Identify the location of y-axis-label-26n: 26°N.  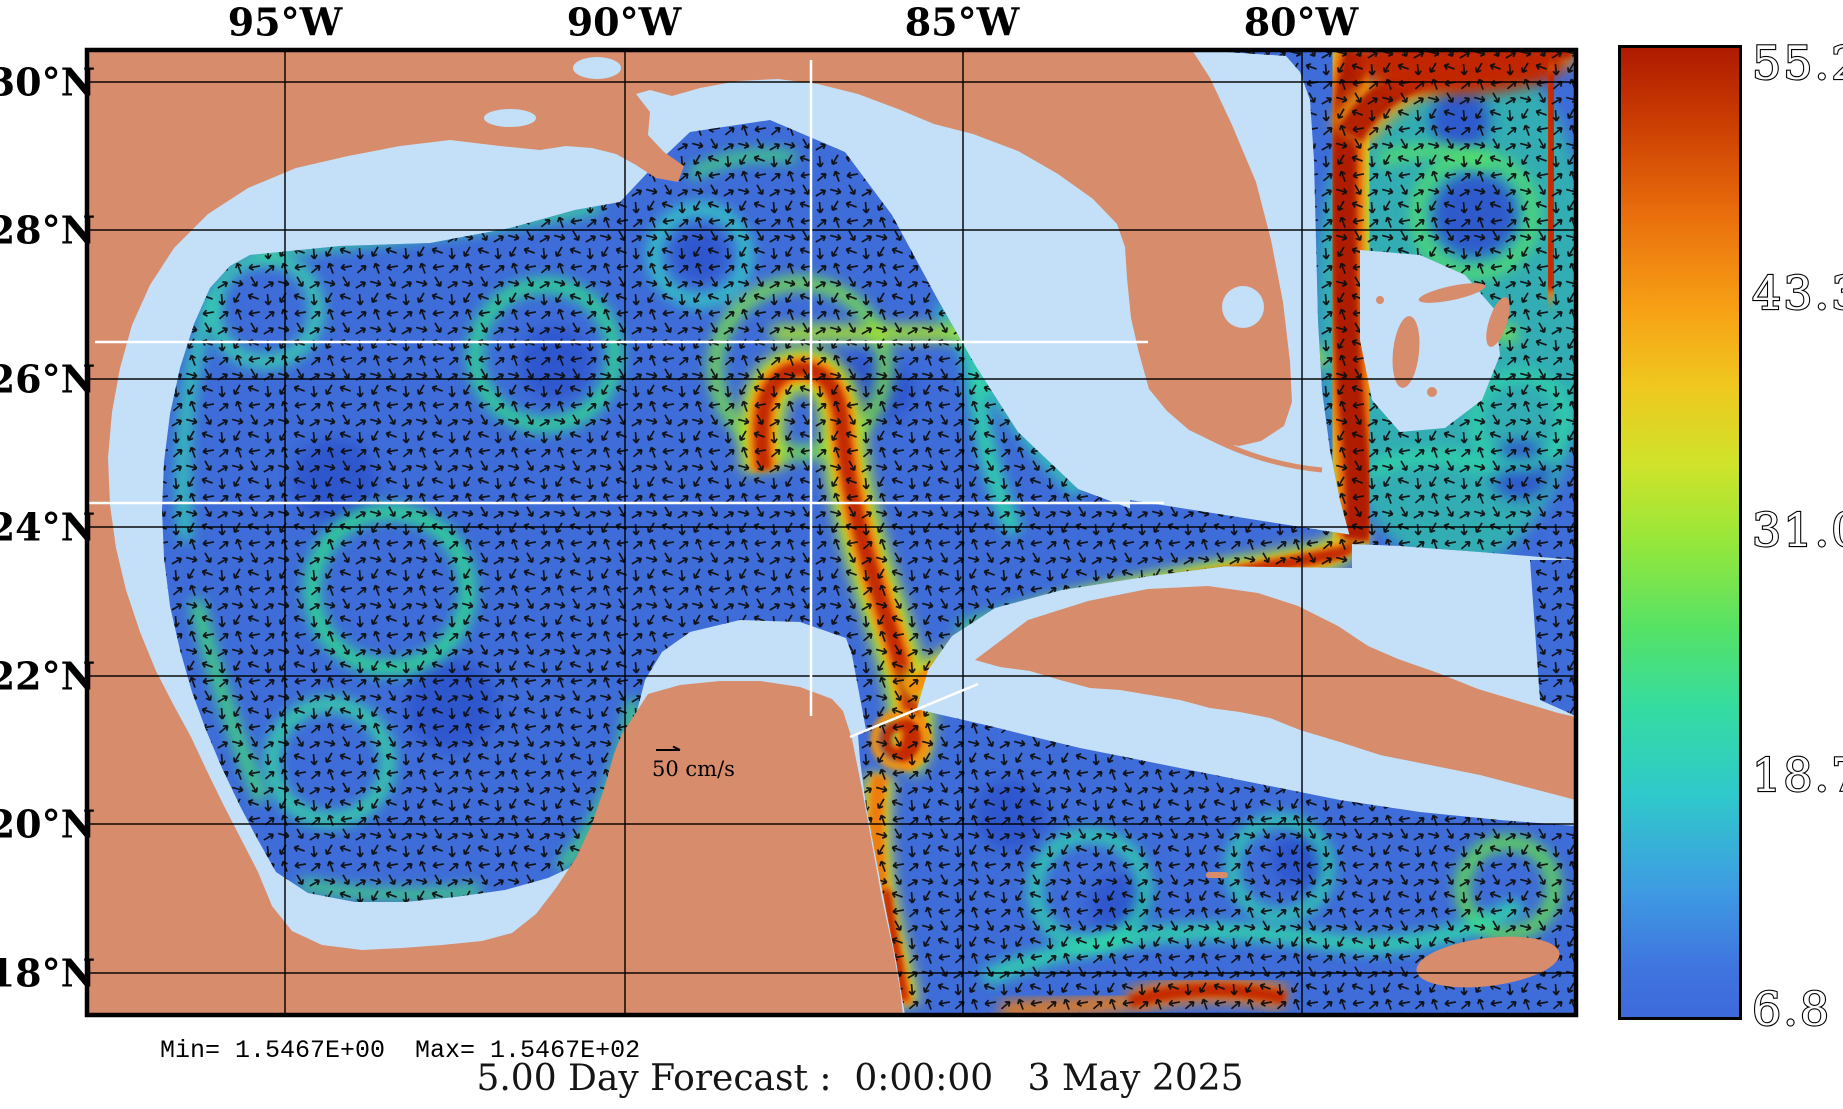
(48, 379).